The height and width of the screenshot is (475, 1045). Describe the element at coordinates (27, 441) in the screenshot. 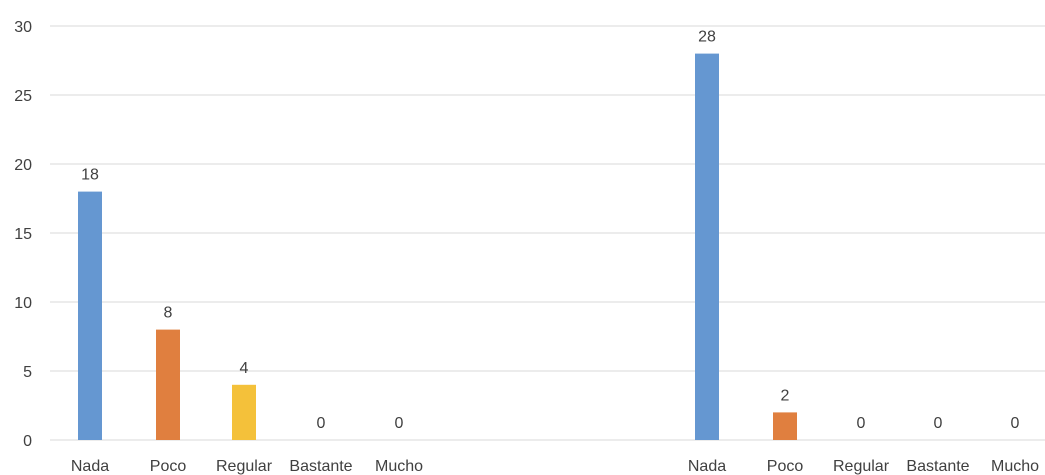

I see `y-tick-label: 0` at that location.